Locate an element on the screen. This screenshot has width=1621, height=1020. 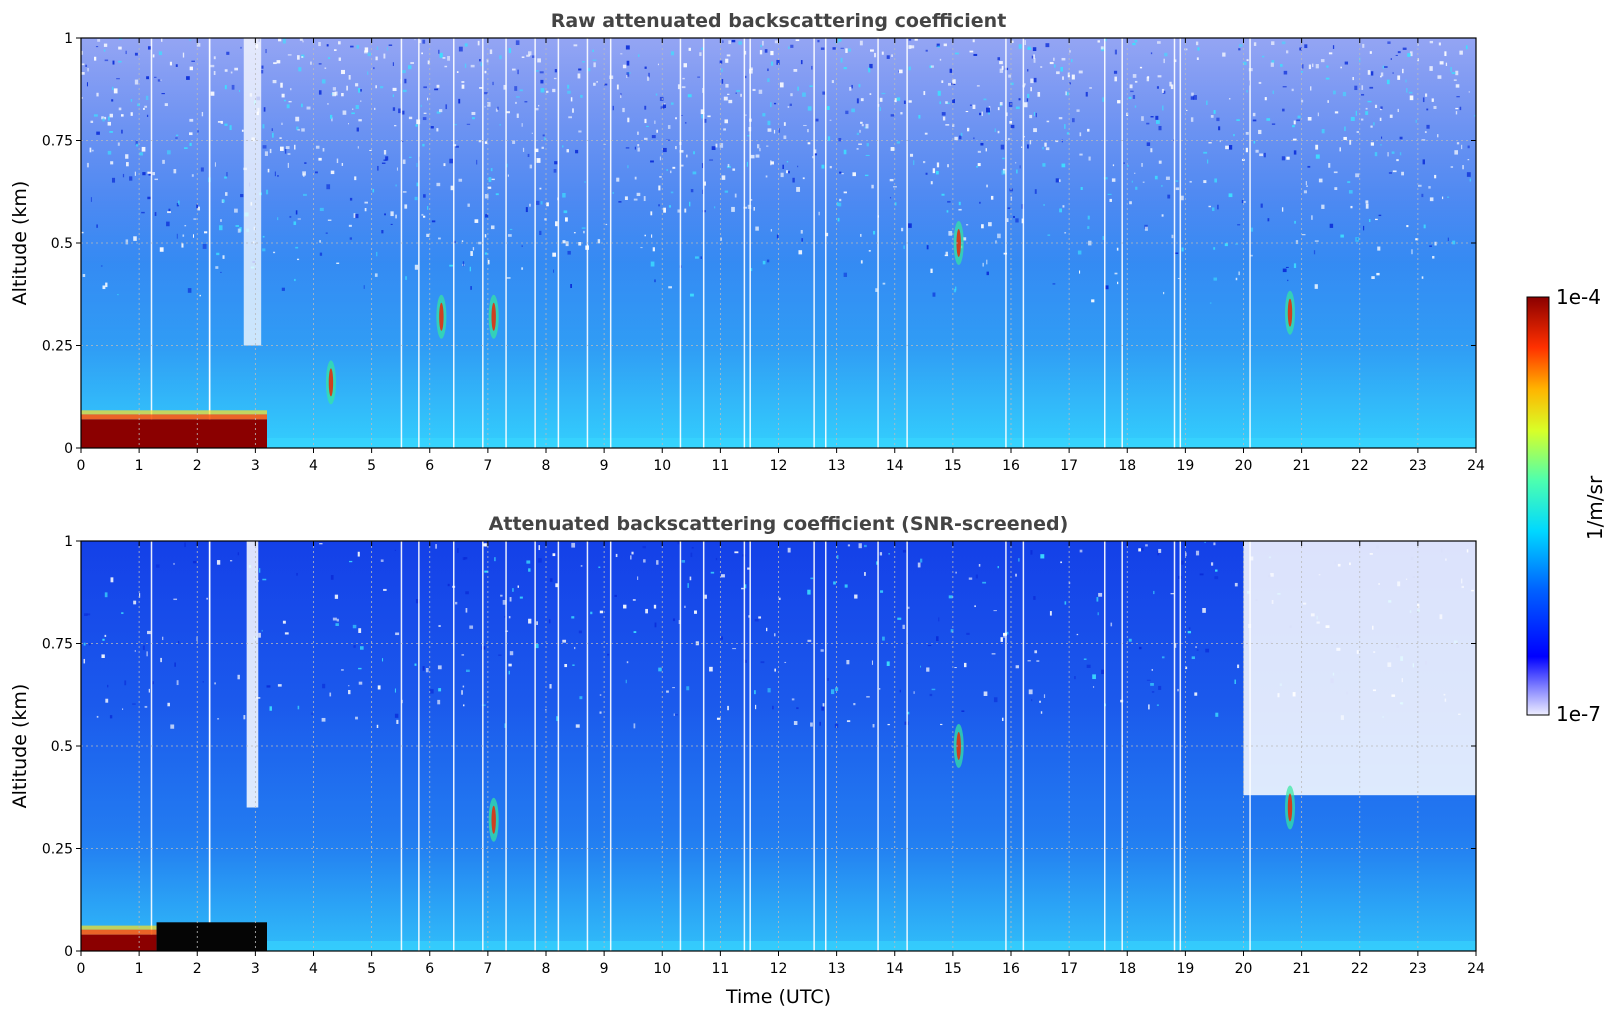
colorbar-unit-label: 1/m/sr is located at coordinates (1595, 507).